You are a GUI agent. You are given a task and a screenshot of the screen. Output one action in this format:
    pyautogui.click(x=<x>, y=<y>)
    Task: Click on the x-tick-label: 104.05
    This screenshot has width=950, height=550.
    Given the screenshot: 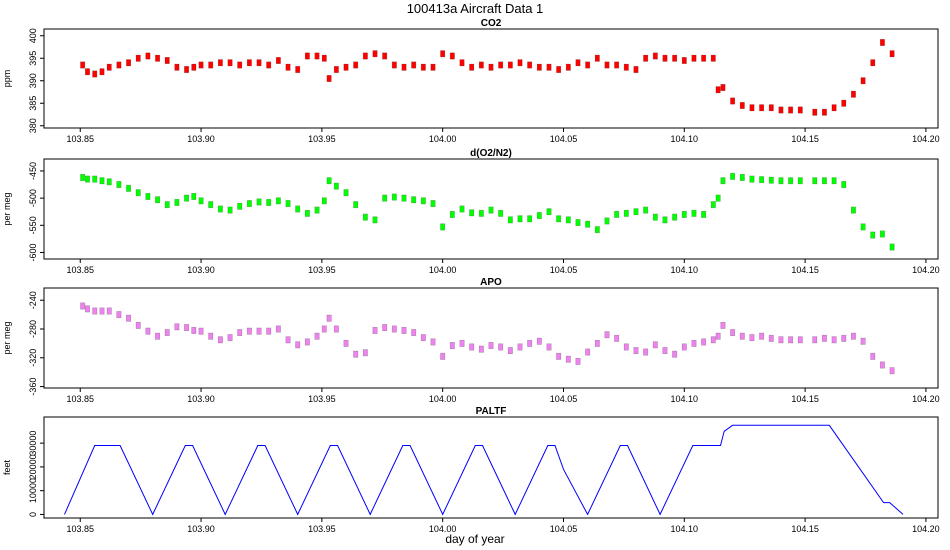 What is the action you would take?
    pyautogui.click(x=564, y=399)
    